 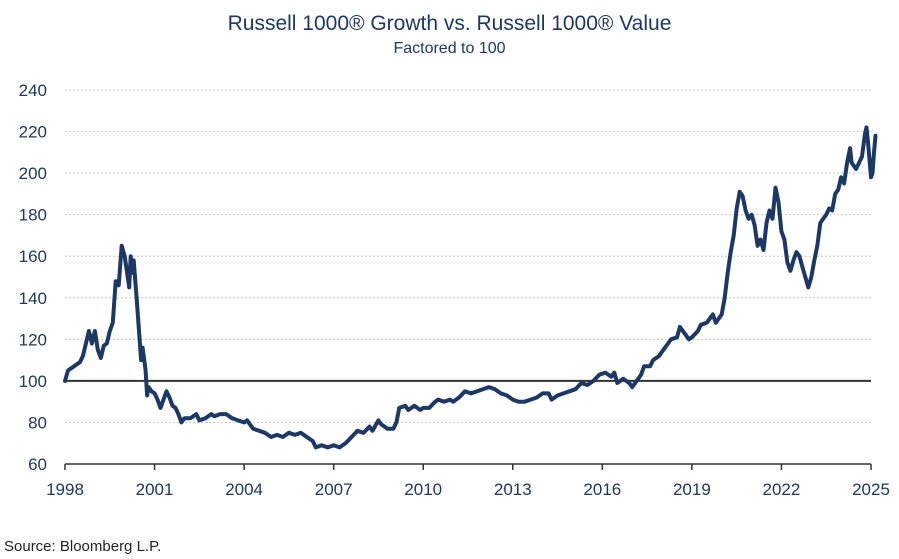 I want to click on x-tick-label-2025: 2025, so click(x=871, y=489).